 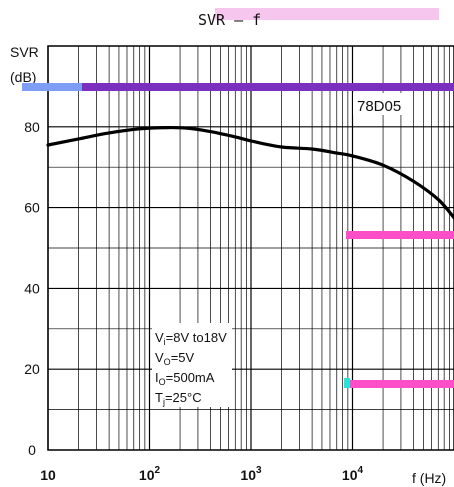 I want to click on y-tick-label: 20, so click(x=32, y=369).